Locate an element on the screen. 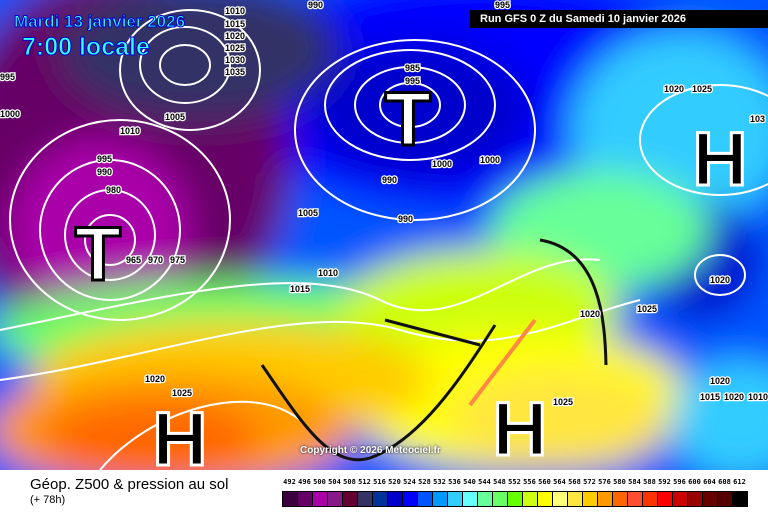 This screenshot has width=768, height=512. isobar-label: 965 is located at coordinates (133, 260).